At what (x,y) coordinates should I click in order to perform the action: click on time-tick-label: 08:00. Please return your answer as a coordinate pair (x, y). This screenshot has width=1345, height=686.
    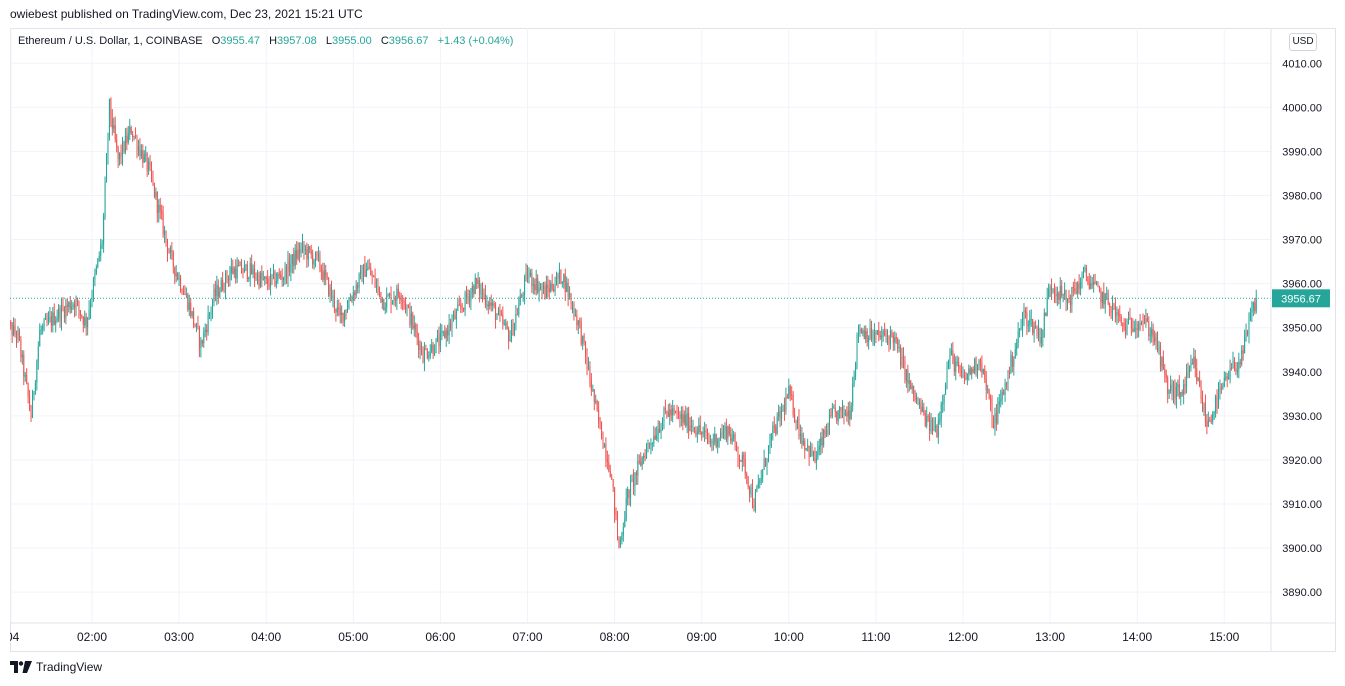
    Looking at the image, I should click on (615, 637).